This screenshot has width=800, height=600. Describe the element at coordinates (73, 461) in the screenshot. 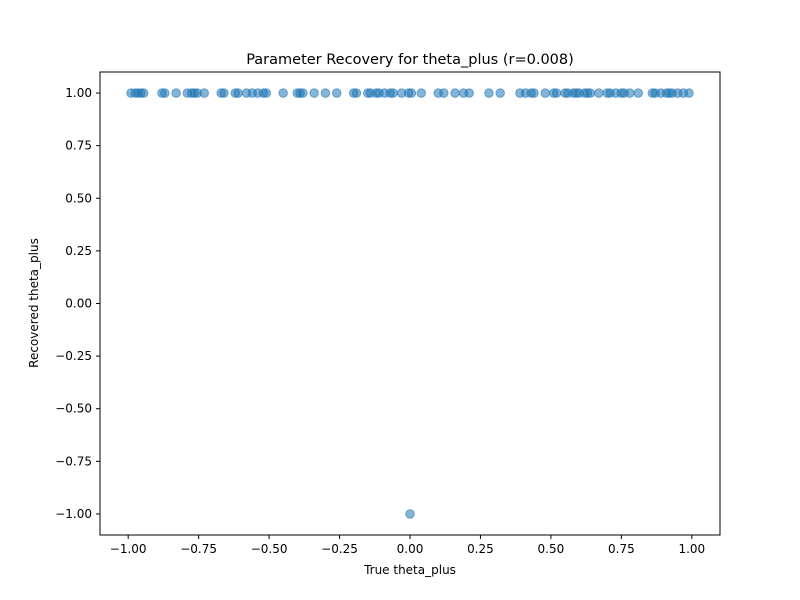

I see `y-tick-label-7: −0.75` at that location.